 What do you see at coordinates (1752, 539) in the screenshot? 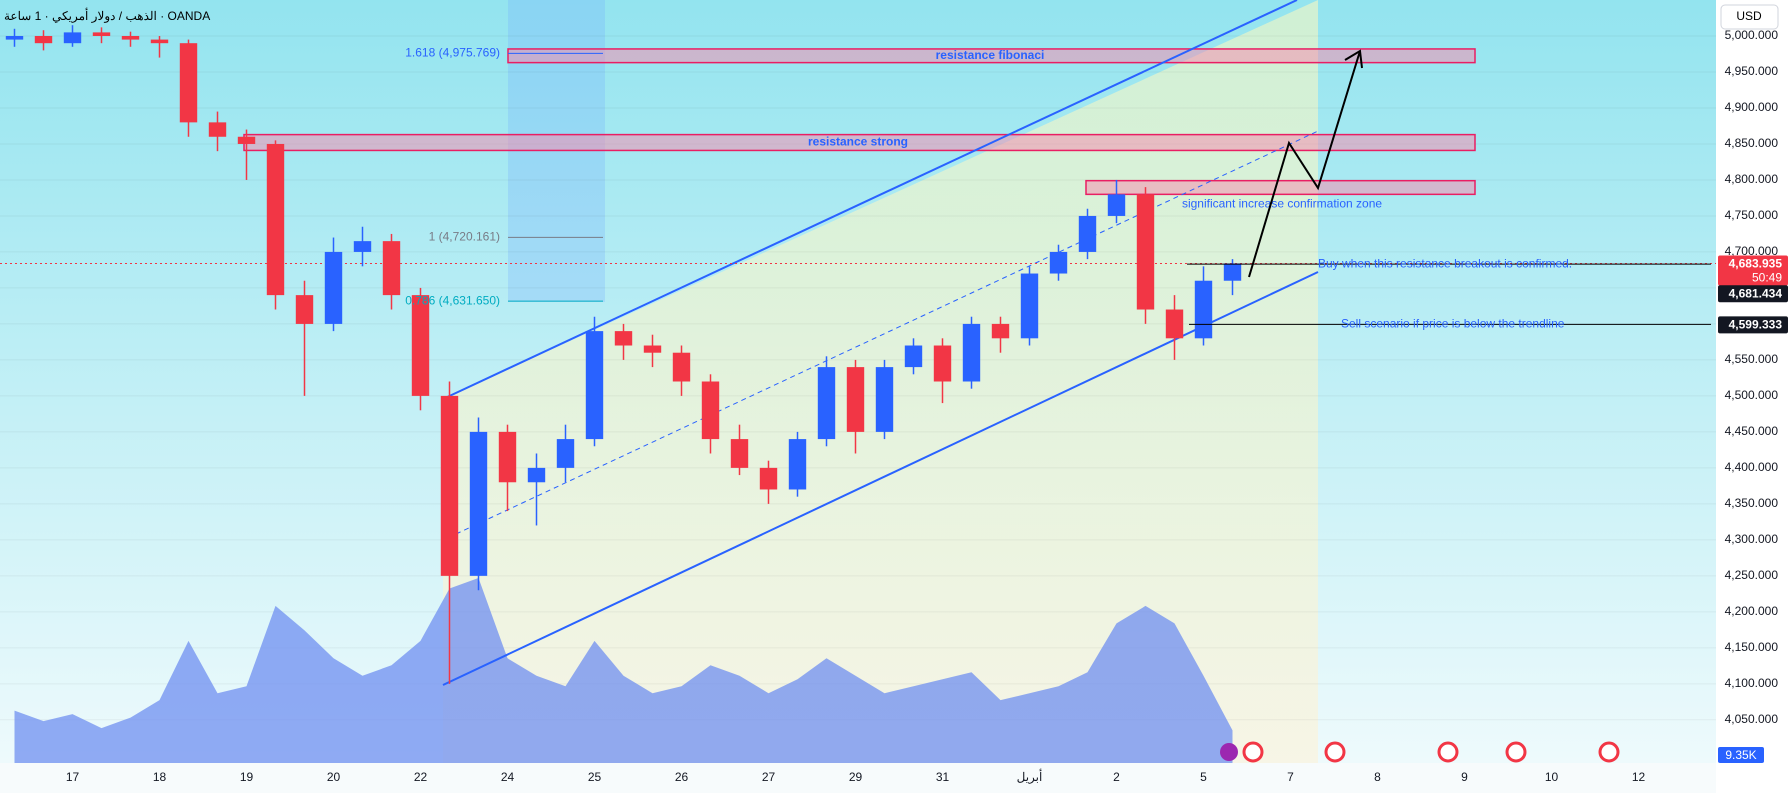
I see `y-tick-label: 4,300.000` at bounding box center [1752, 539].